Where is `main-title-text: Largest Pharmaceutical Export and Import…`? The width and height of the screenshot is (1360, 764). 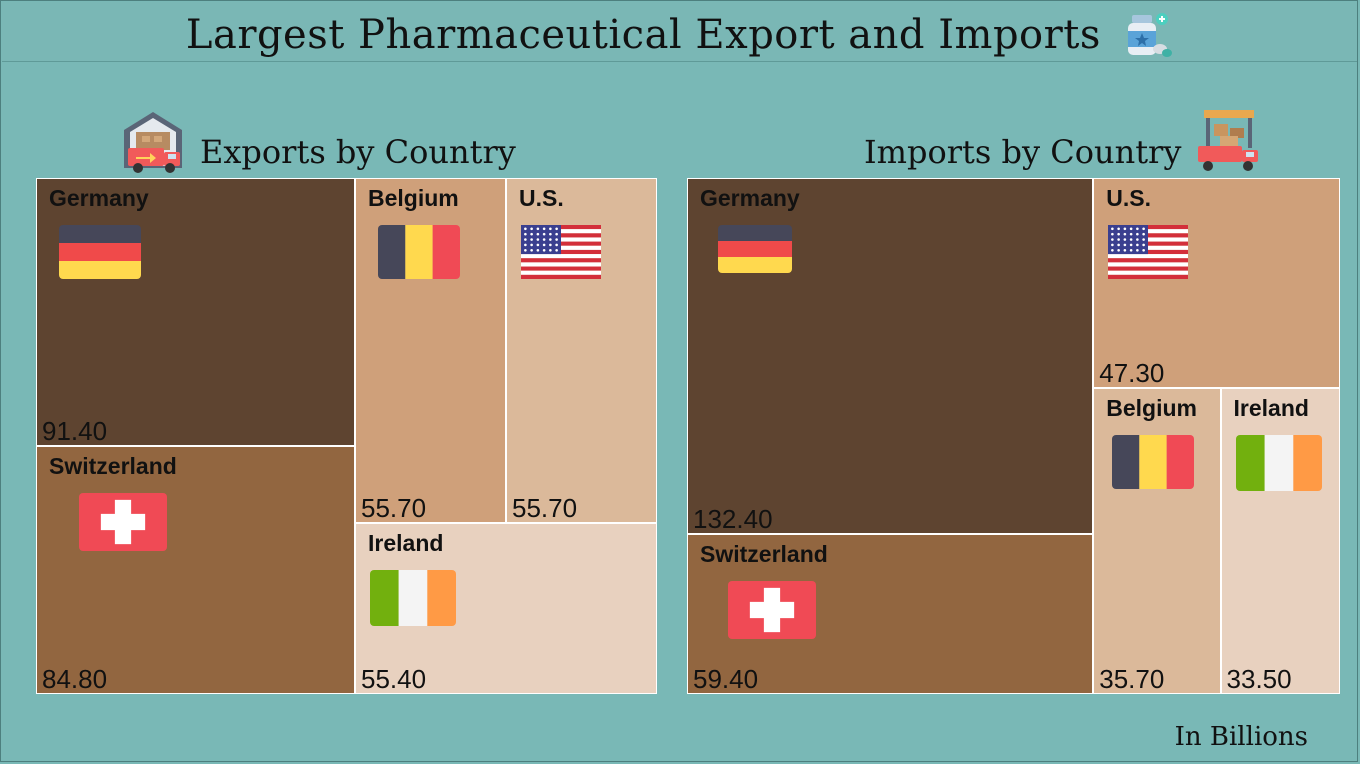 main-title-text: Largest Pharmaceutical Export and Import… is located at coordinates (643, 35).